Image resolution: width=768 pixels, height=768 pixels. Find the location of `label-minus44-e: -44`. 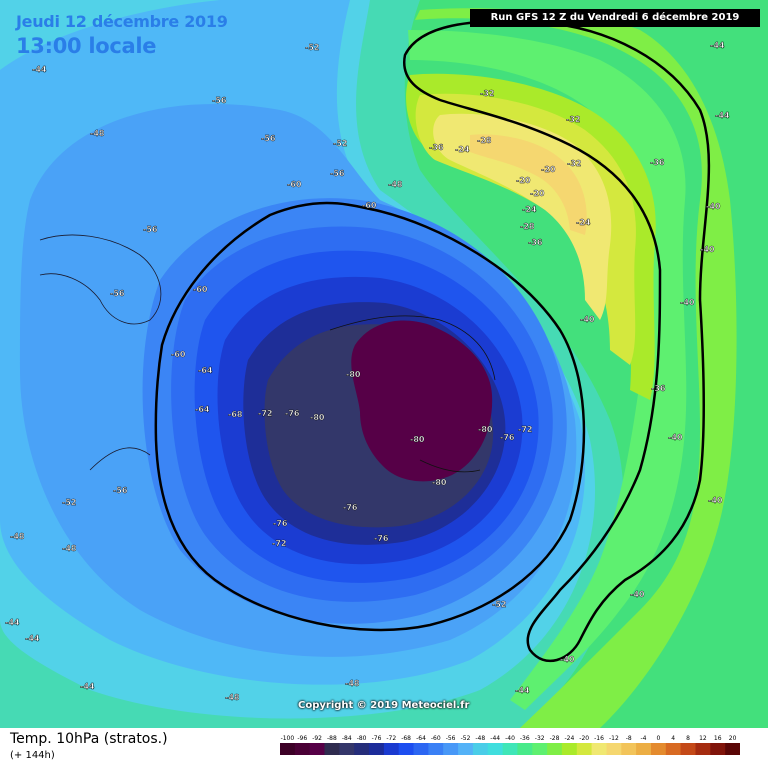

label-minus44-e: -44 is located at coordinates (717, 45).